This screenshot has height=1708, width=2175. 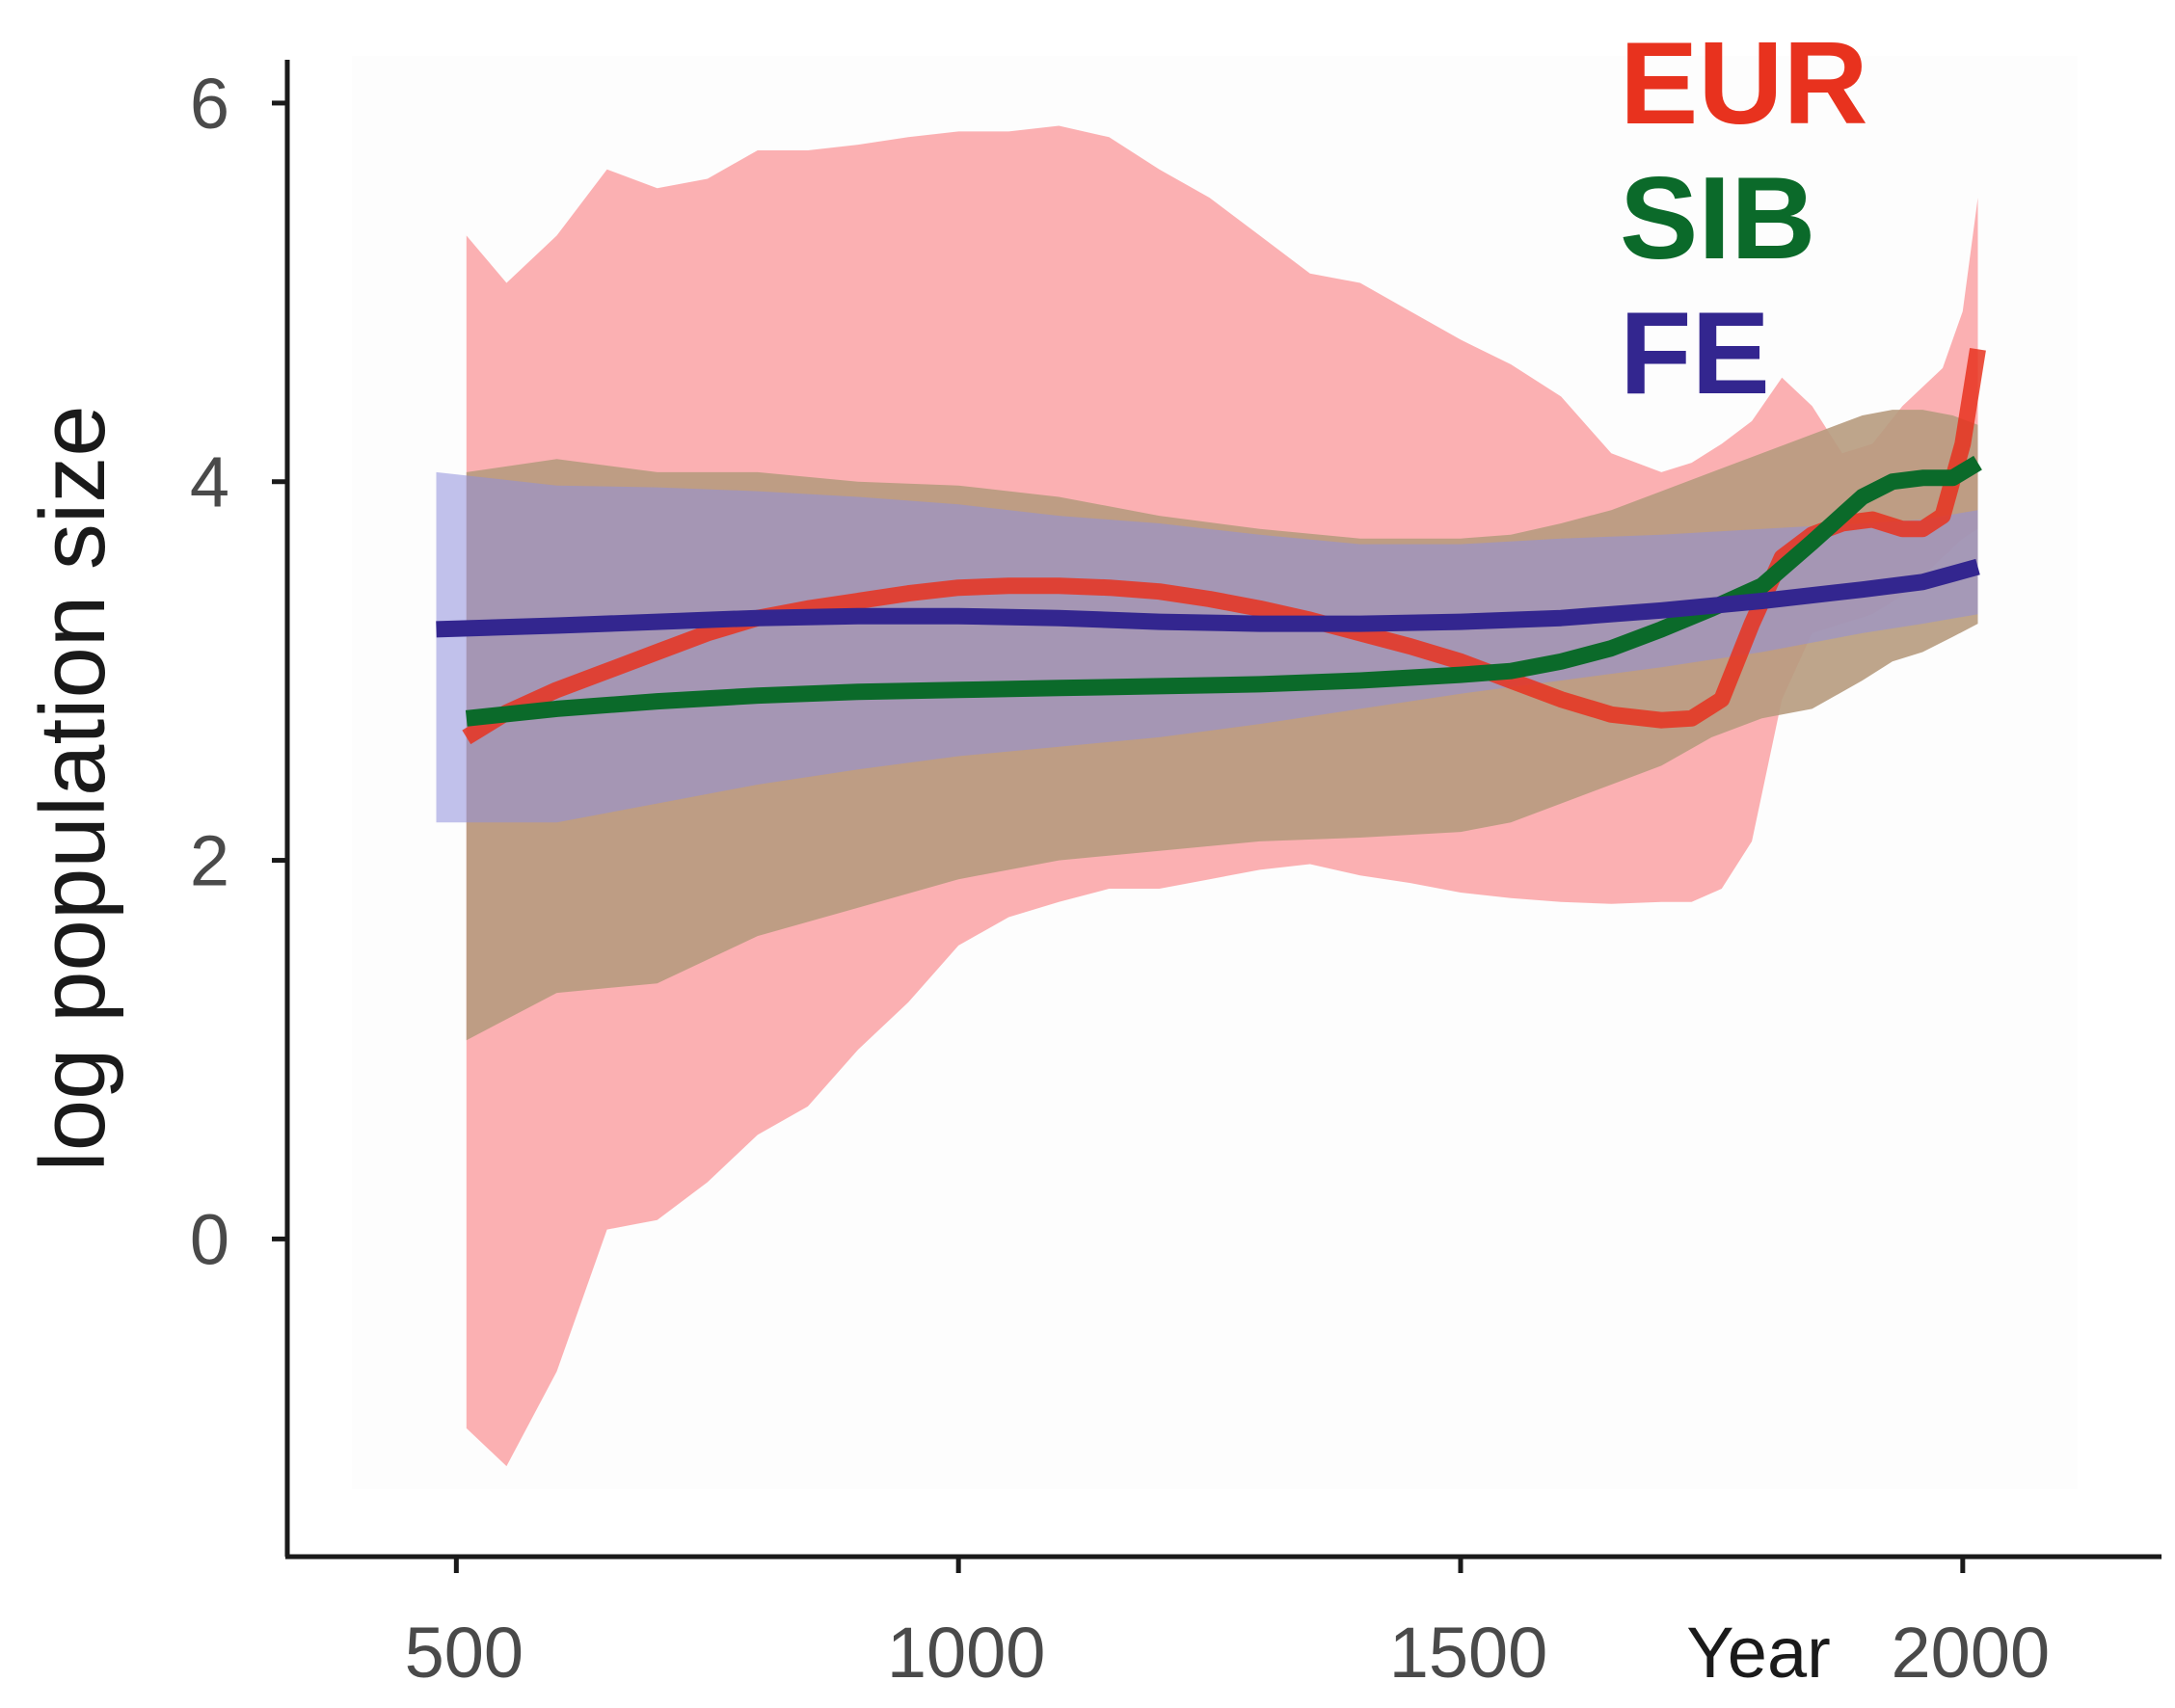 I want to click on x-tick-label: 1500, so click(x=1468, y=1653).